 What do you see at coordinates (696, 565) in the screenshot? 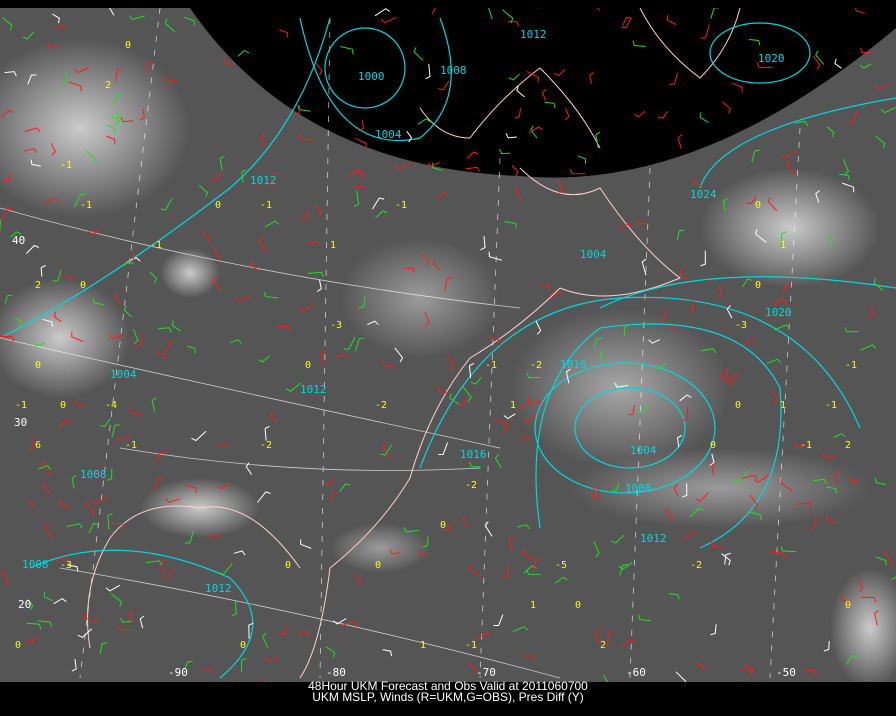
I see `pres-diff-label: -2` at bounding box center [696, 565].